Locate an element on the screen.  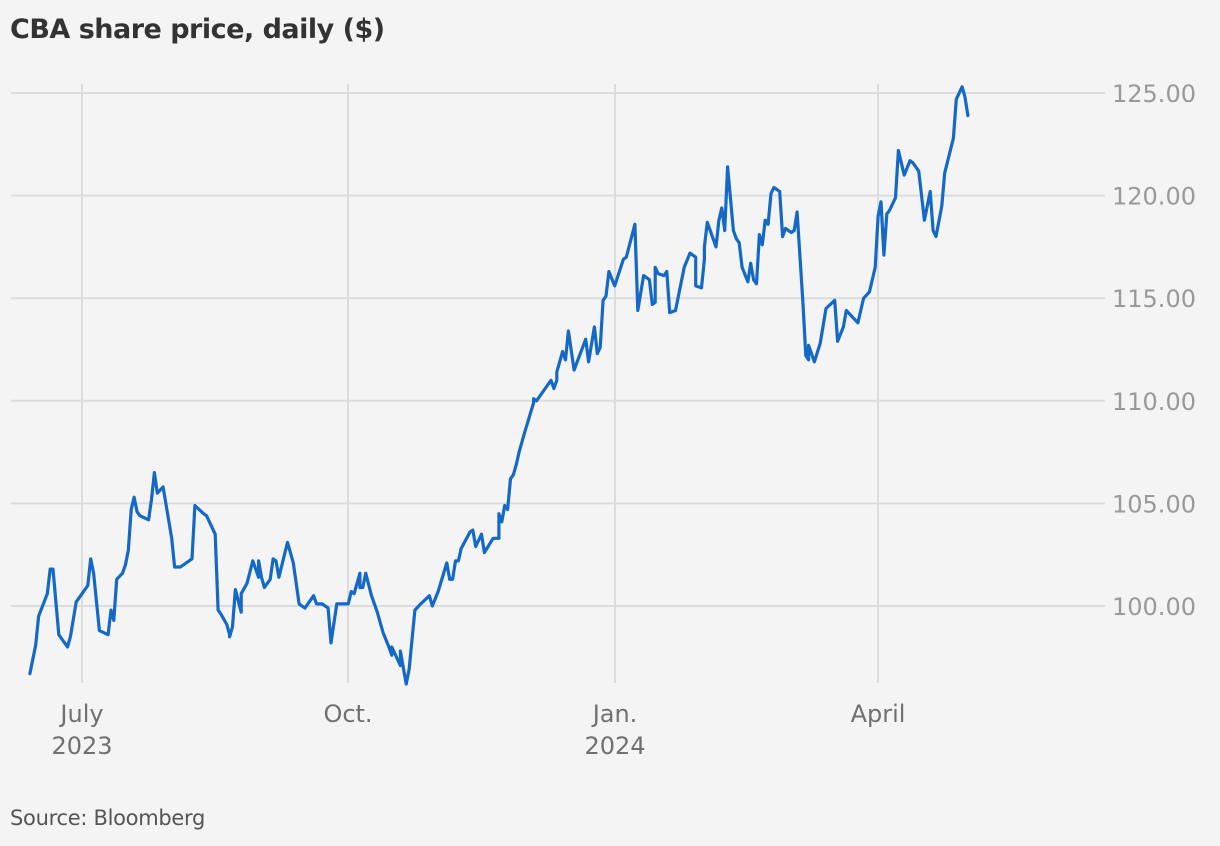
y-axis-labels: 100.00 105.00 110.00 115.00 120.00 125.00 is located at coordinates (1154, 350).